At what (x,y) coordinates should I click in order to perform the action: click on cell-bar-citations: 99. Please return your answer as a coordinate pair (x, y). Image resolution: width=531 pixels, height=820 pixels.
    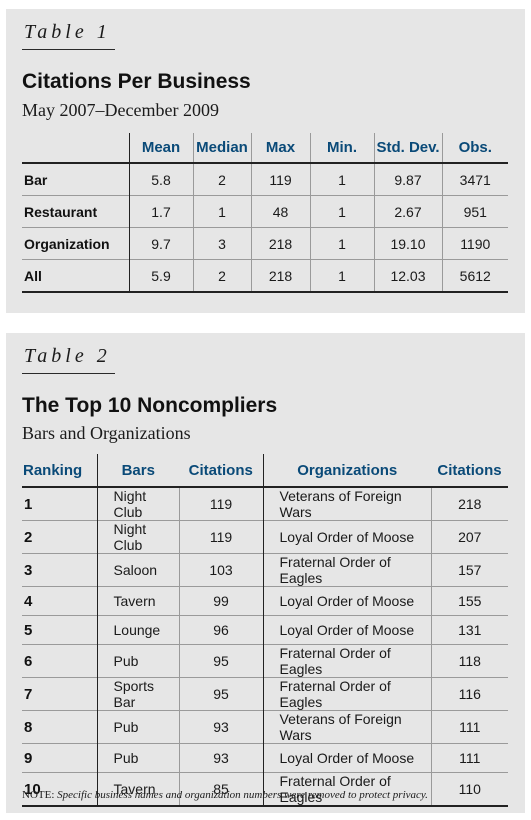
    Looking at the image, I should click on (220, 601).